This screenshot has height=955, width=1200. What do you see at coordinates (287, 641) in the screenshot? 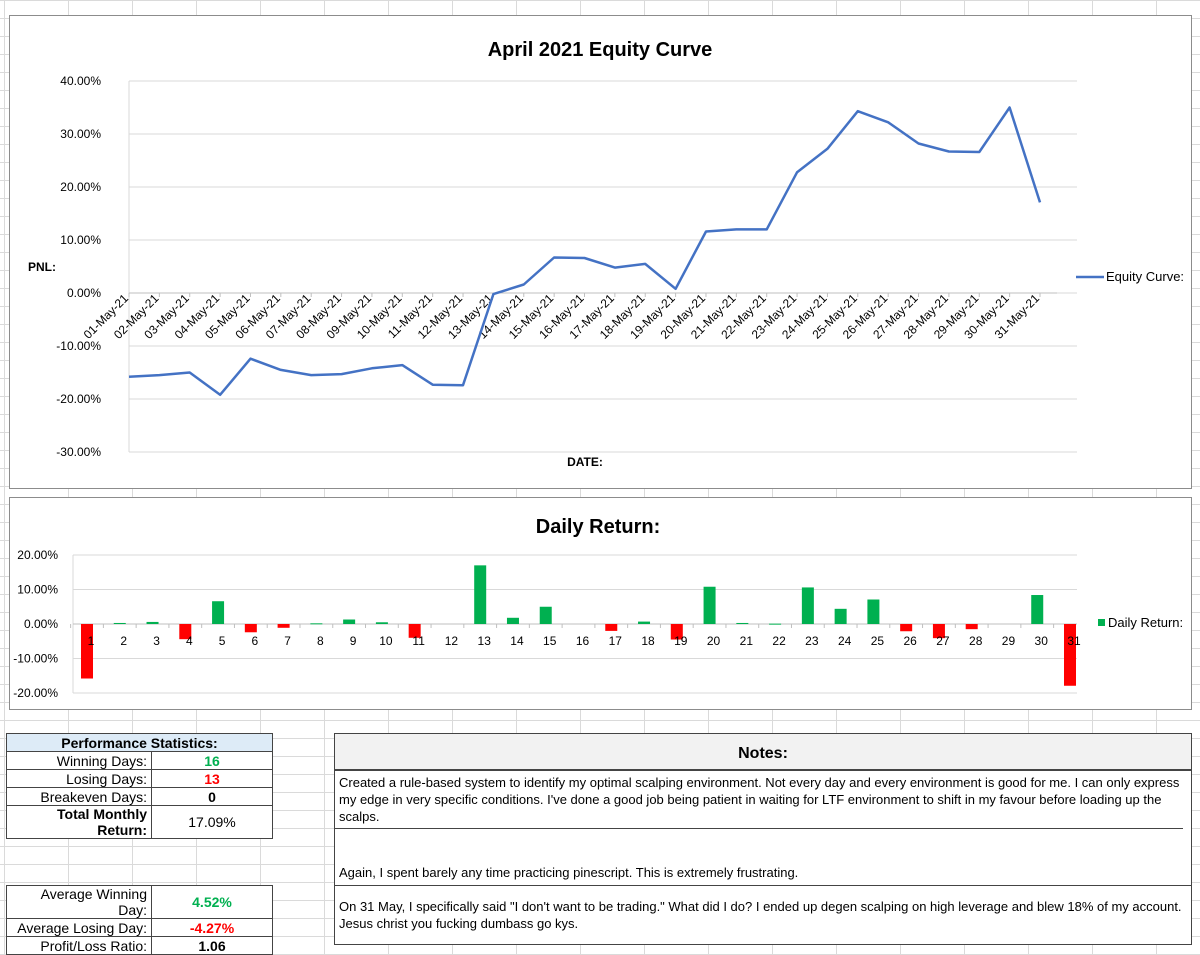
I see `daily-x-tick-label: 7` at bounding box center [287, 641].